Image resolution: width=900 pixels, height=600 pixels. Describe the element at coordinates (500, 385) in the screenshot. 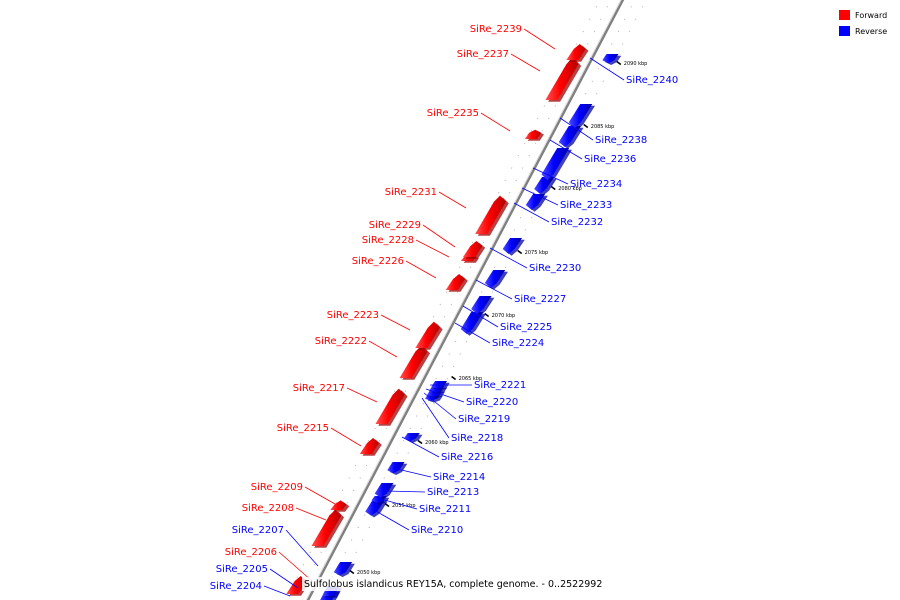

I see `gene-label-sire-2221: SiRe_2221` at that location.